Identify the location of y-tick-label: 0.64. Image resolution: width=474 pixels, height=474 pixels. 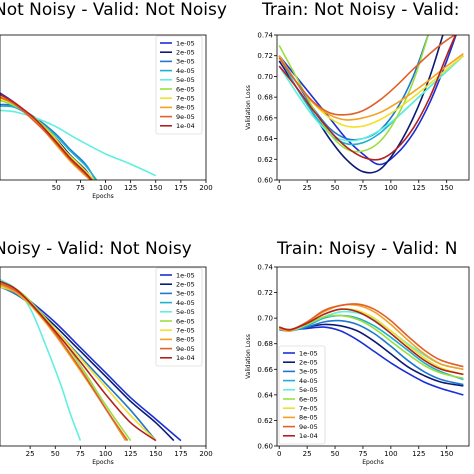
(265, 139).